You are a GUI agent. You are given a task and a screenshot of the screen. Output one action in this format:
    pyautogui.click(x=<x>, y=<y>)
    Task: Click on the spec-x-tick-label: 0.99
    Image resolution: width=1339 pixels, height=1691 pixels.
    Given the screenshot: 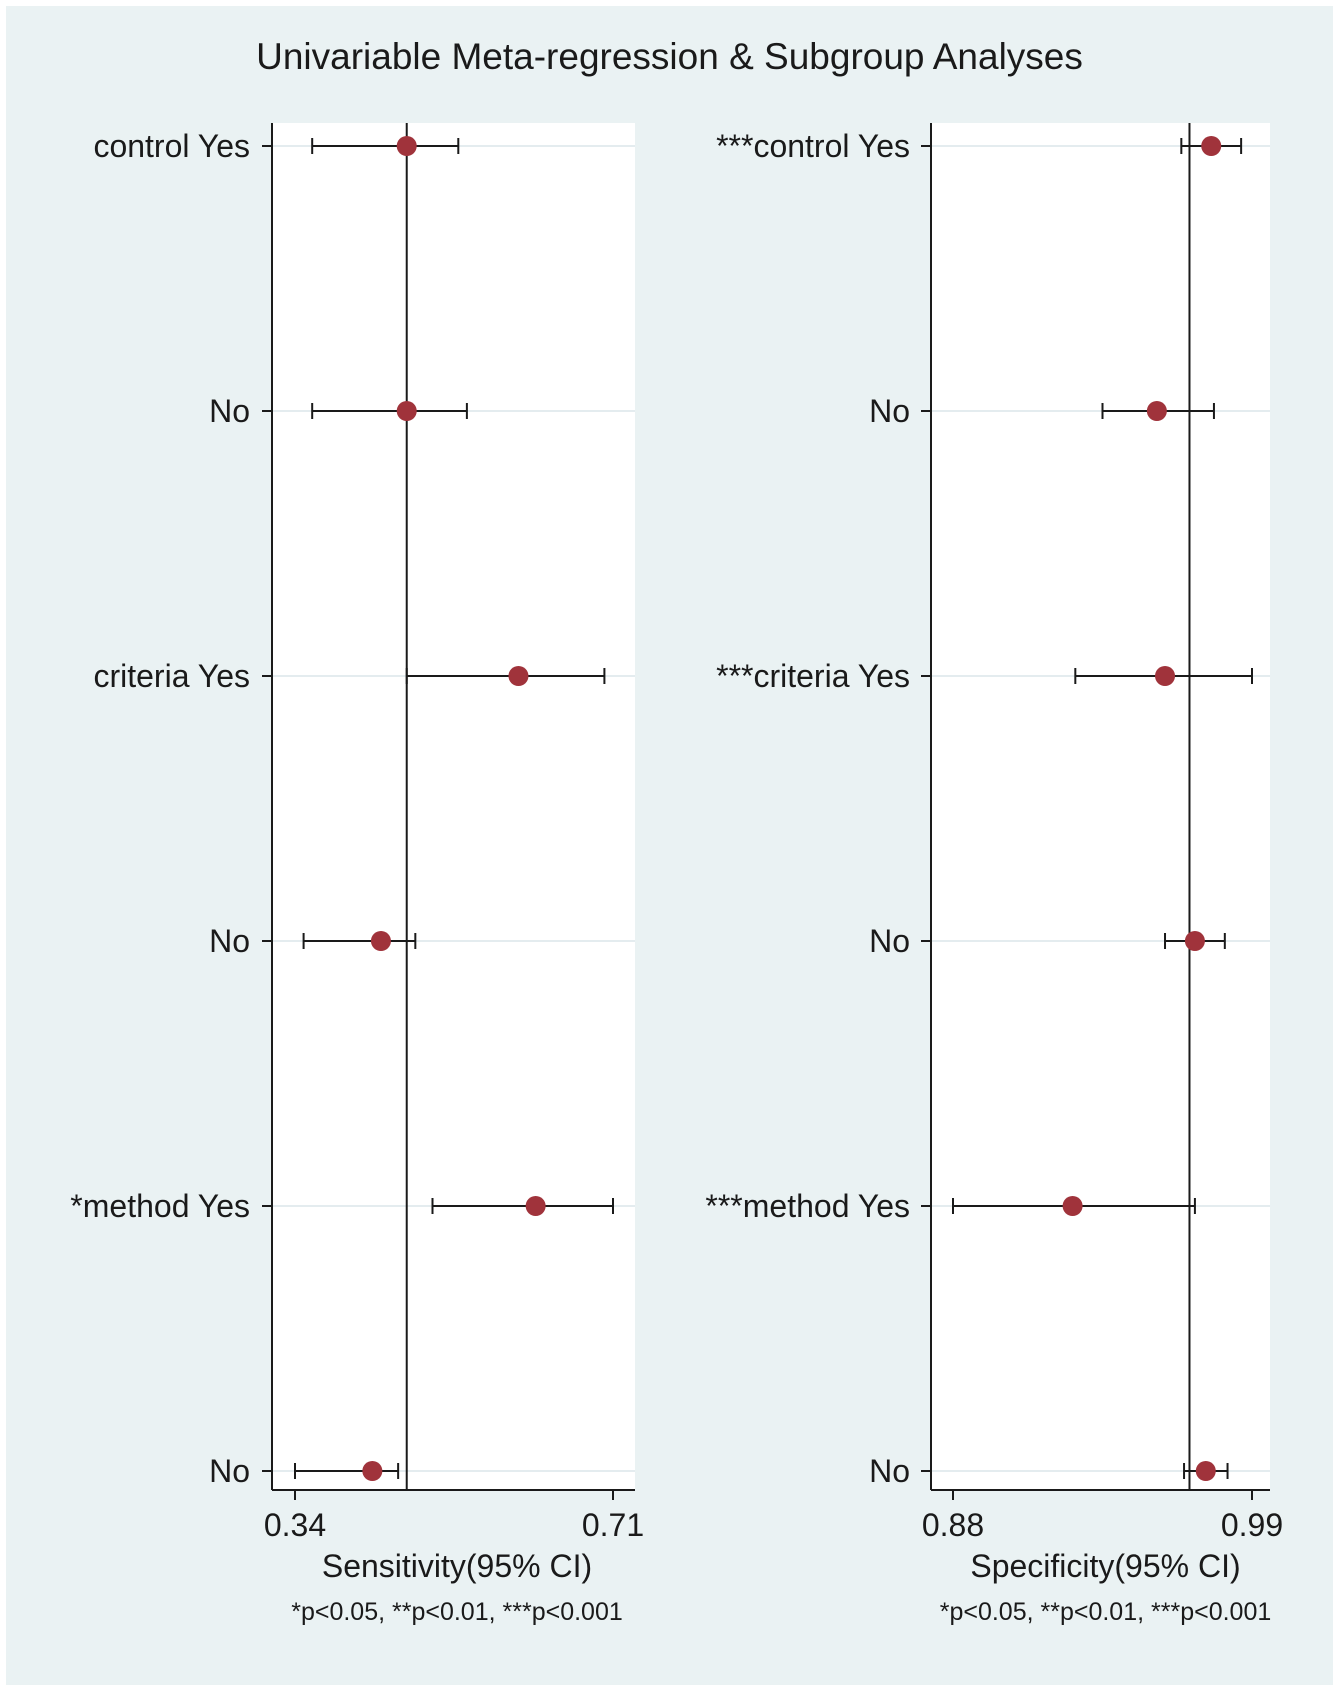 What is the action you would take?
    pyautogui.click(x=1252, y=1525)
    